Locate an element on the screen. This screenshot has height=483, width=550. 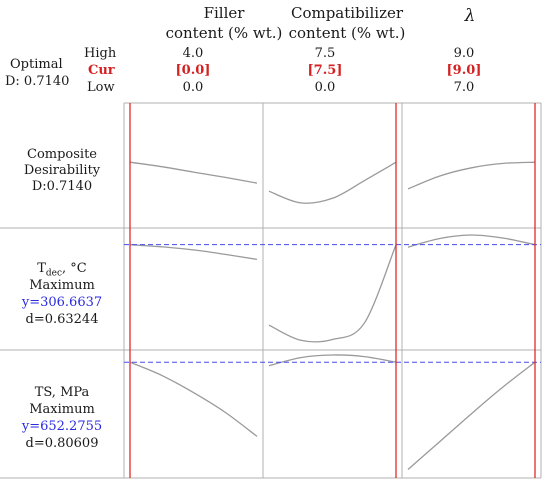
response-curve-row3-factor3 is located at coordinates (471, 415).